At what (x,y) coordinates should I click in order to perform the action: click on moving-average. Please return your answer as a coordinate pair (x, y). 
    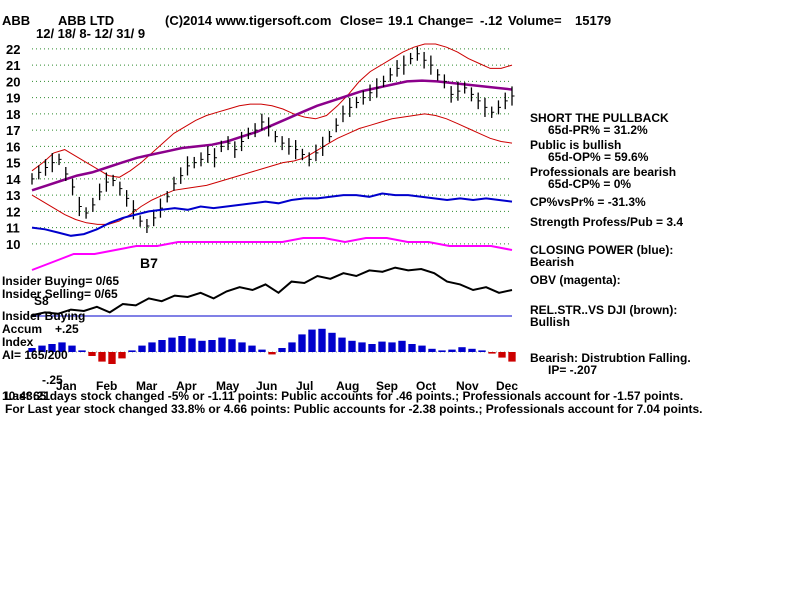
    Looking at the image, I should click on (272, 135).